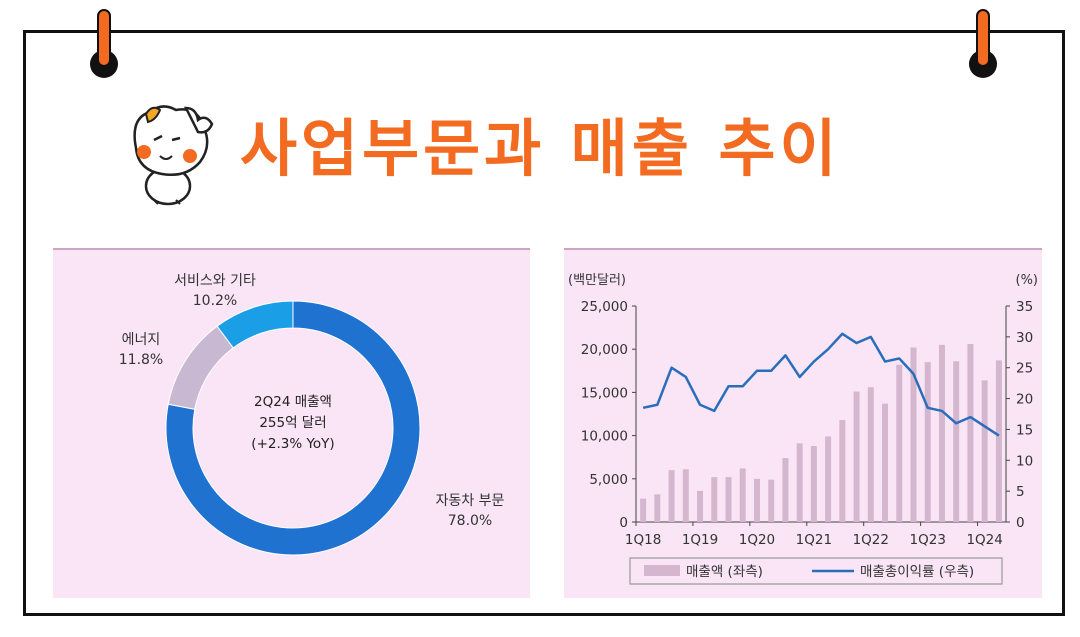 The image size is (1080, 637). I want to click on left-tick-label: 15,000, so click(604, 393).